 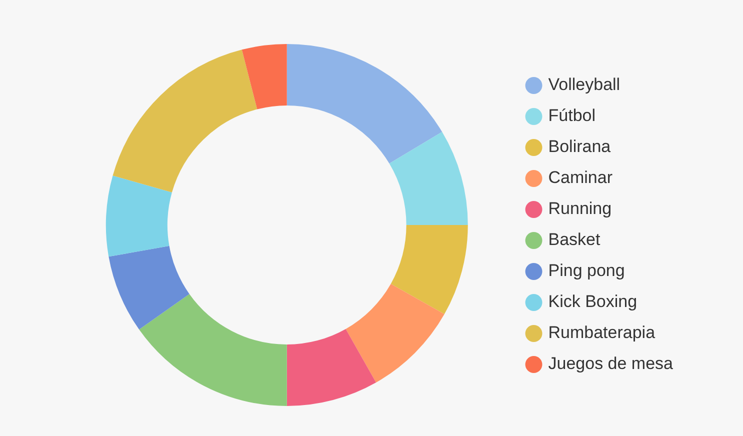 I want to click on legend-label: Volleyball, so click(x=584, y=84).